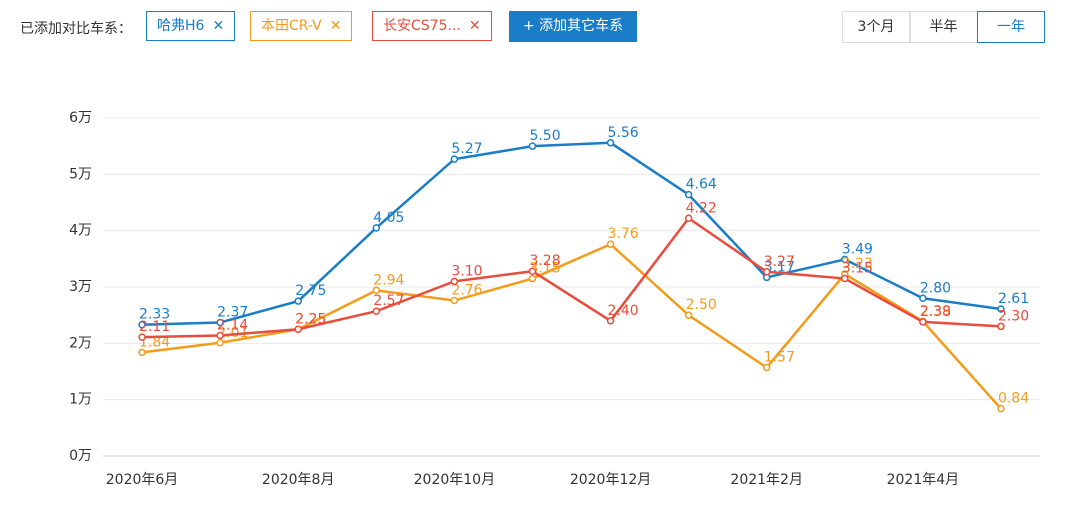  Describe the element at coordinates (779, 358) in the screenshot. I see `data-label: 1.57` at that location.